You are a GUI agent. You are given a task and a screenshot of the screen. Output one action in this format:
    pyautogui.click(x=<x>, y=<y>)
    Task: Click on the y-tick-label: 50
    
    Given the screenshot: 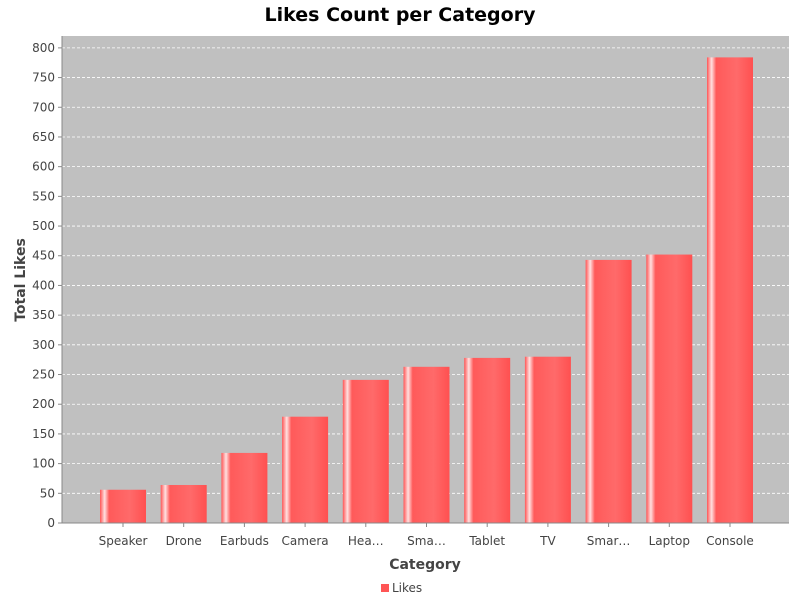 What is the action you would take?
    pyautogui.click(x=47, y=493)
    